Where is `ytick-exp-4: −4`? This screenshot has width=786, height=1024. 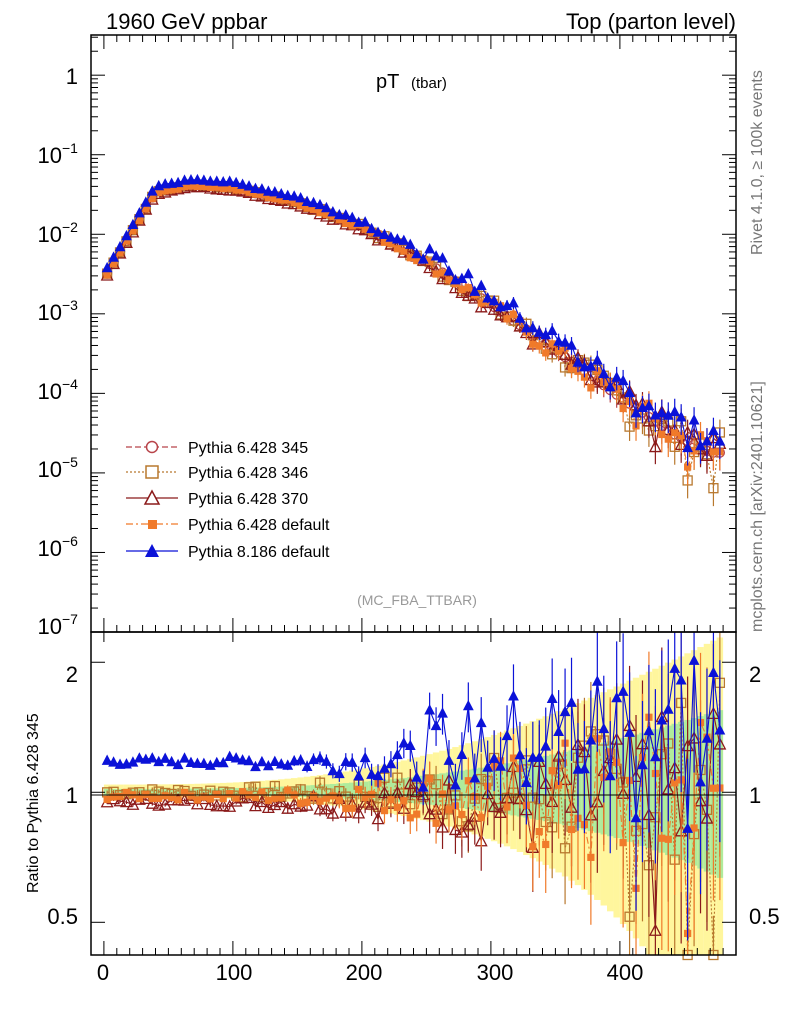
ytick-exp-4: −4 is located at coordinates (70, 384).